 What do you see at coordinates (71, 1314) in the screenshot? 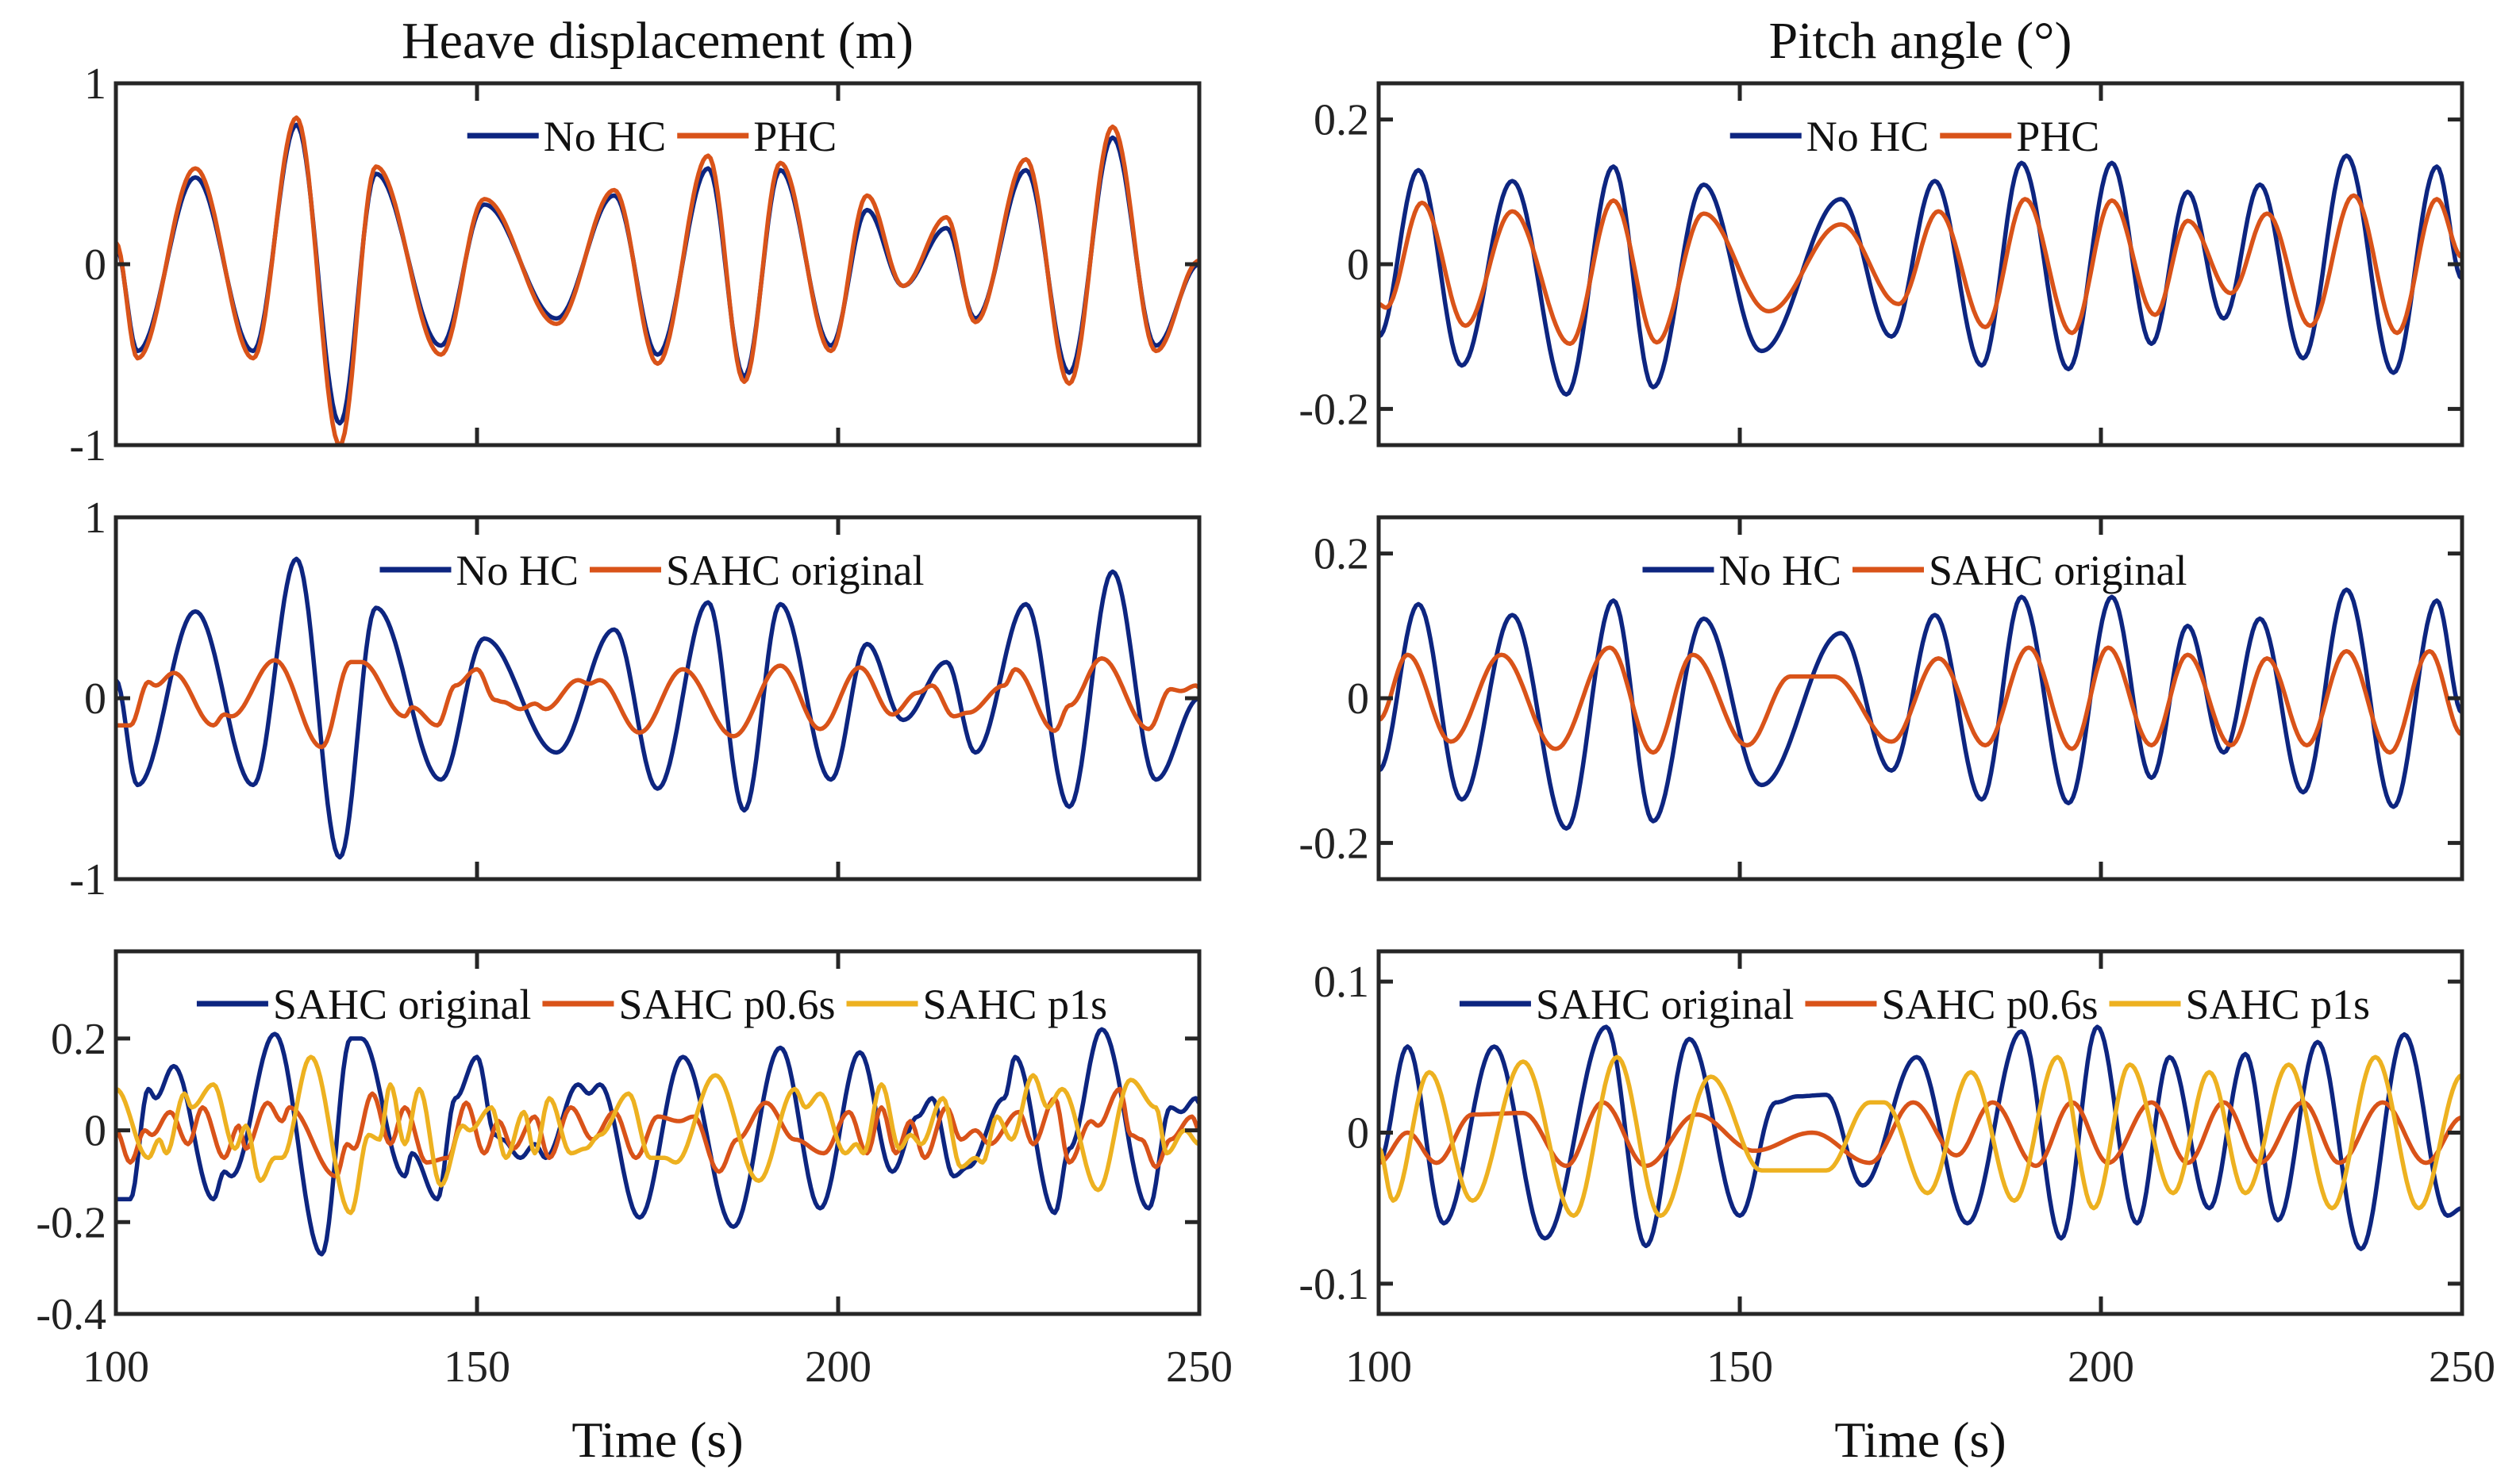
I see `y-tick-label: -0.4` at bounding box center [71, 1314].